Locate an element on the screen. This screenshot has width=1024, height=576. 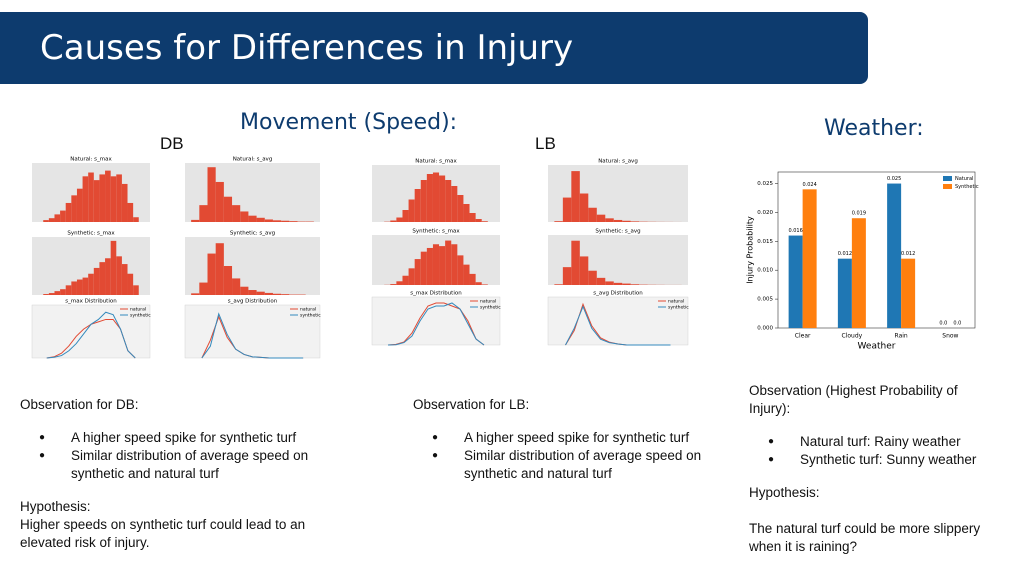
y-tick-label: 0.010 is located at coordinates (765, 271).